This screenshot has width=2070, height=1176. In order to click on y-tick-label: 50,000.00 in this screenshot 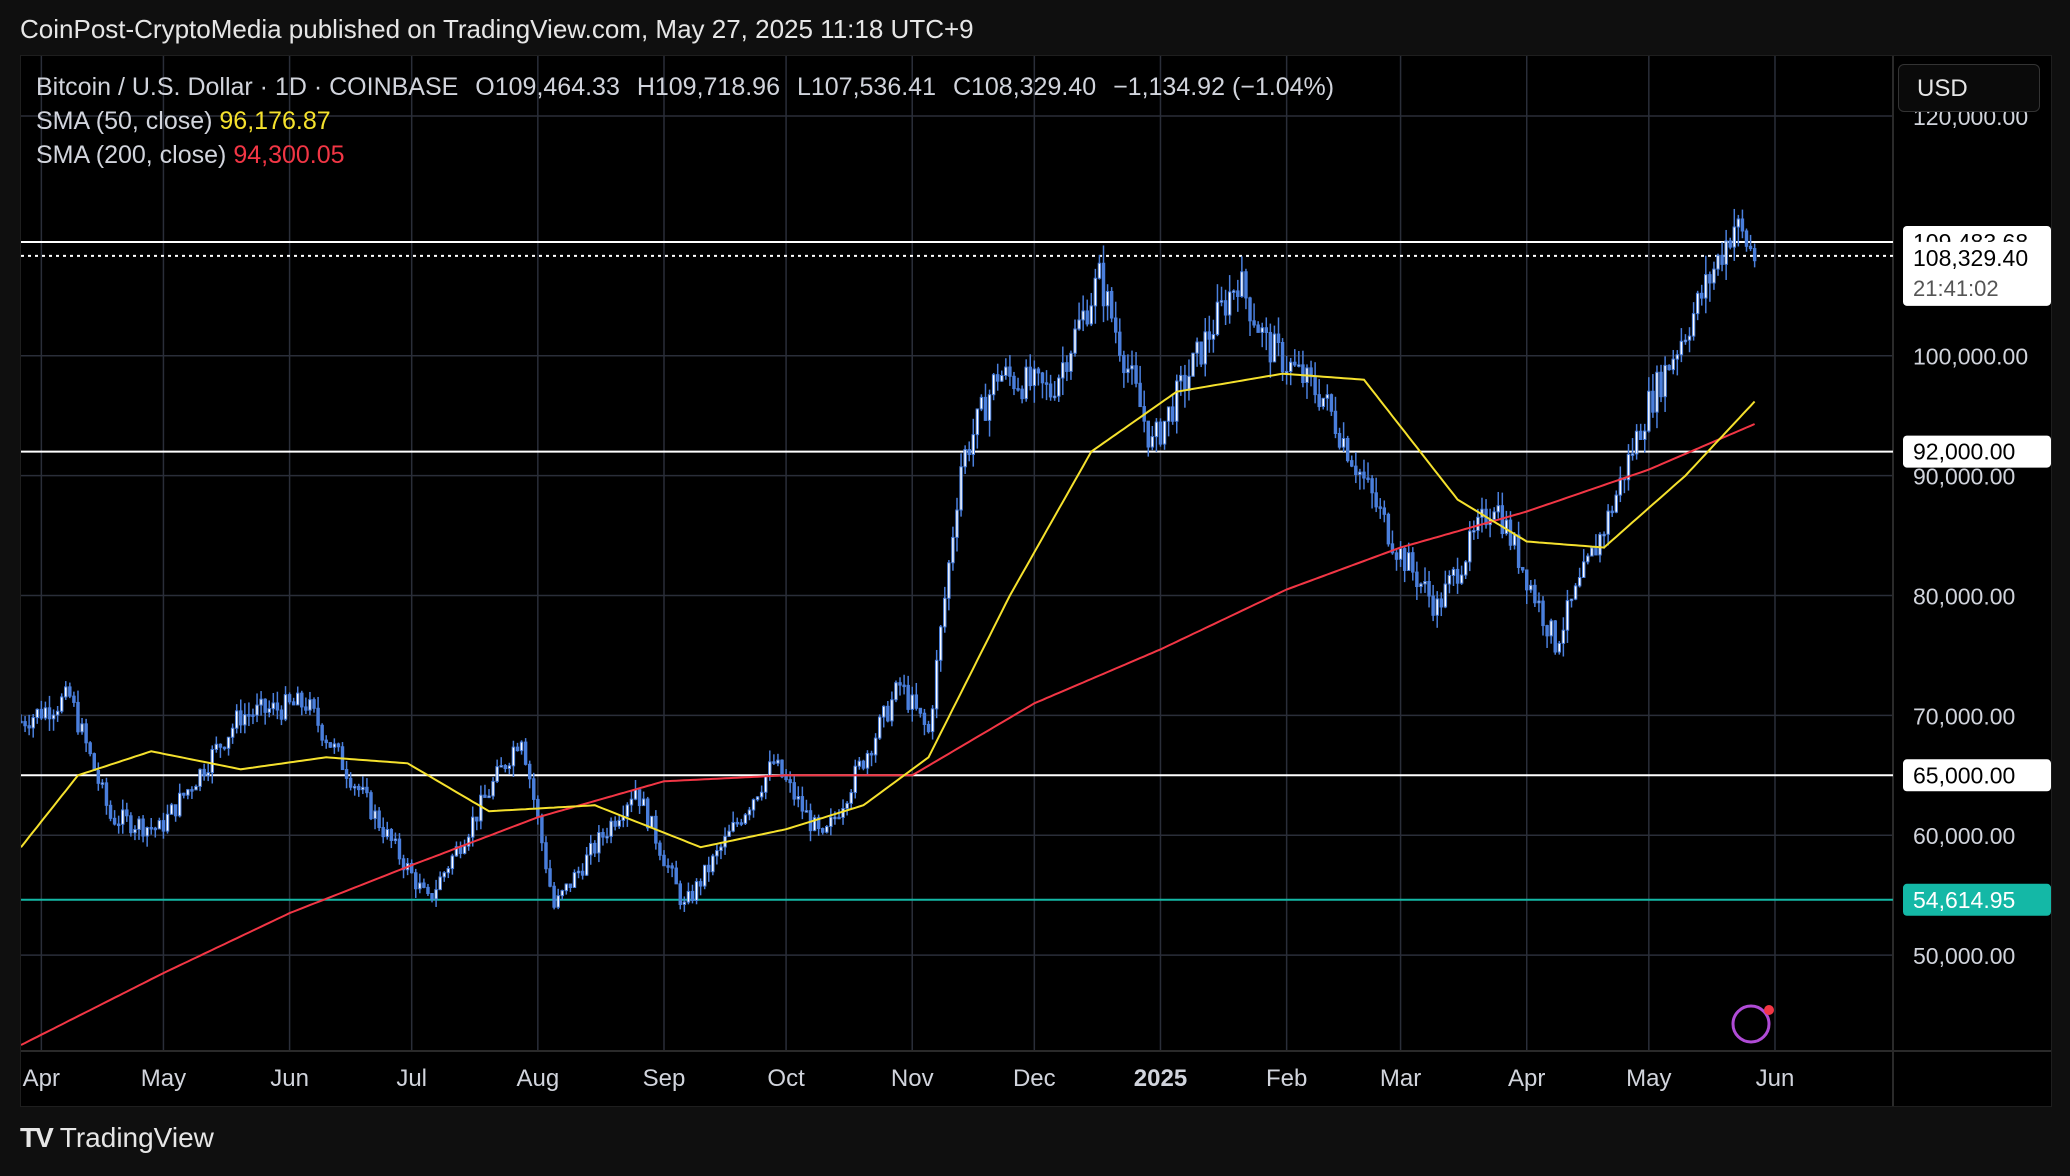, I will do `click(1964, 956)`.